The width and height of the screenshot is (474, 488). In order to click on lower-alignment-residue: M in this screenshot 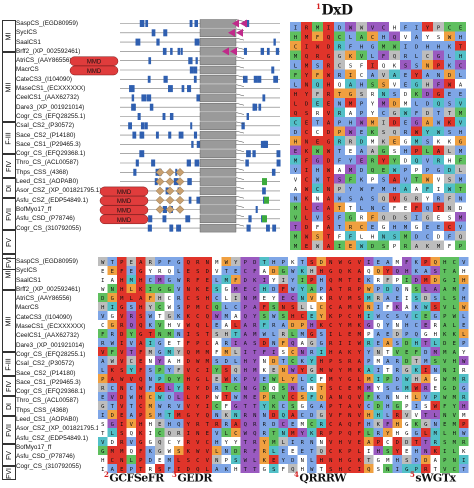, I will do `click(227, 281)`.